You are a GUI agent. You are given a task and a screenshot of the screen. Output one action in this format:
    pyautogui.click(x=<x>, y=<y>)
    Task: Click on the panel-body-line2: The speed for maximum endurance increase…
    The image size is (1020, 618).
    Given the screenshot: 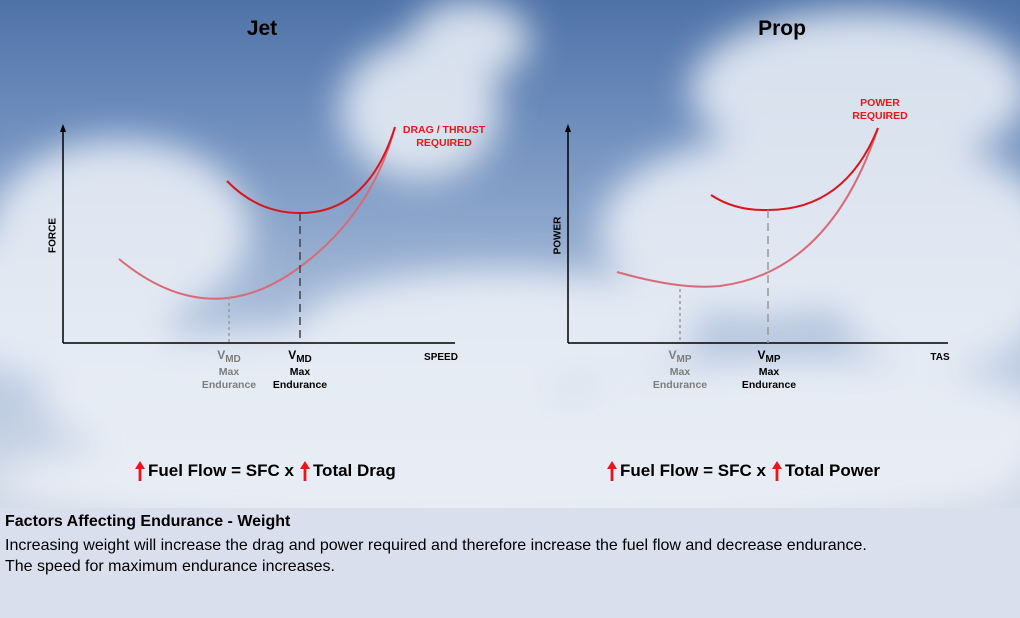 What is the action you would take?
    pyautogui.click(x=170, y=566)
    